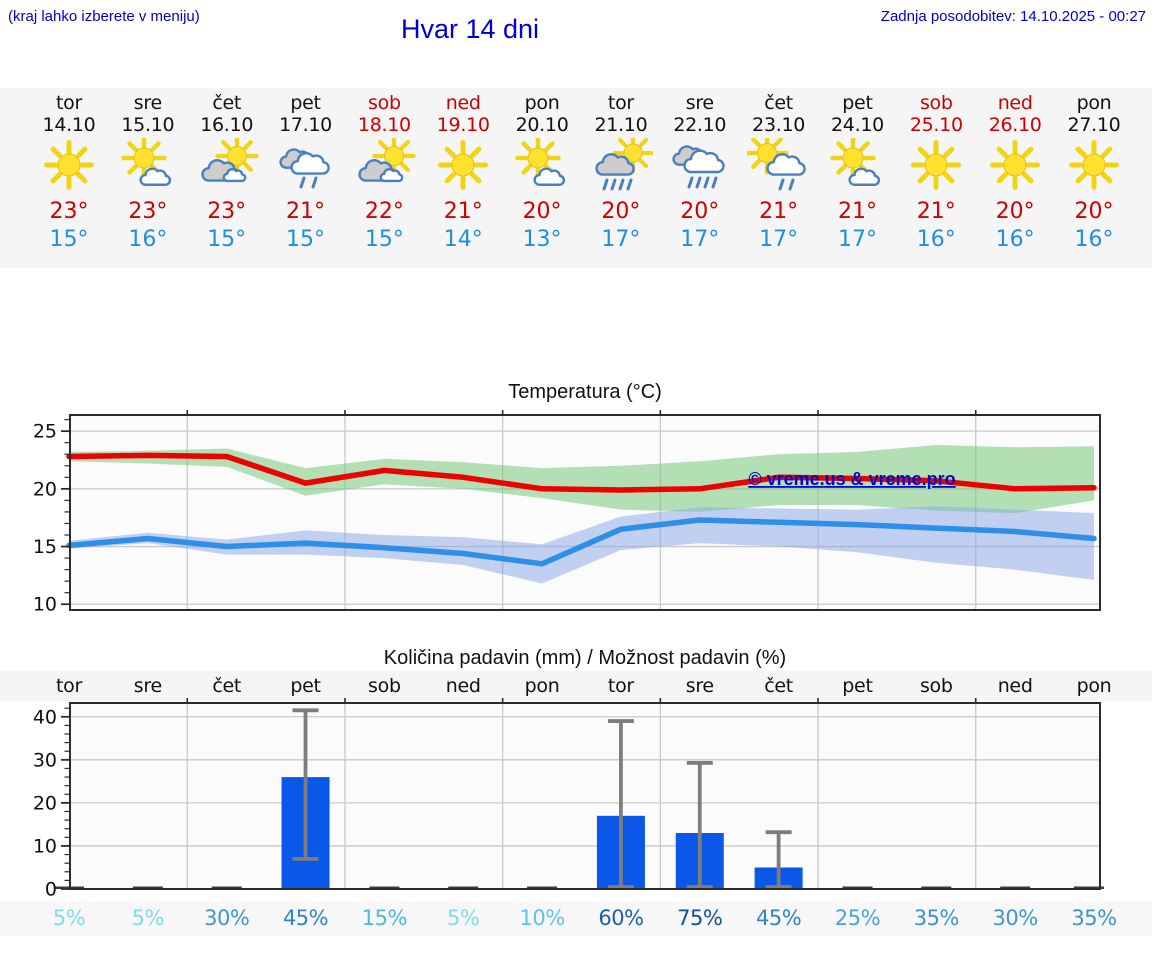 The image size is (1152, 975). Describe the element at coordinates (384, 173) in the screenshot. I see `forecast-day-column: sob 18.10 22° 15°` at that location.